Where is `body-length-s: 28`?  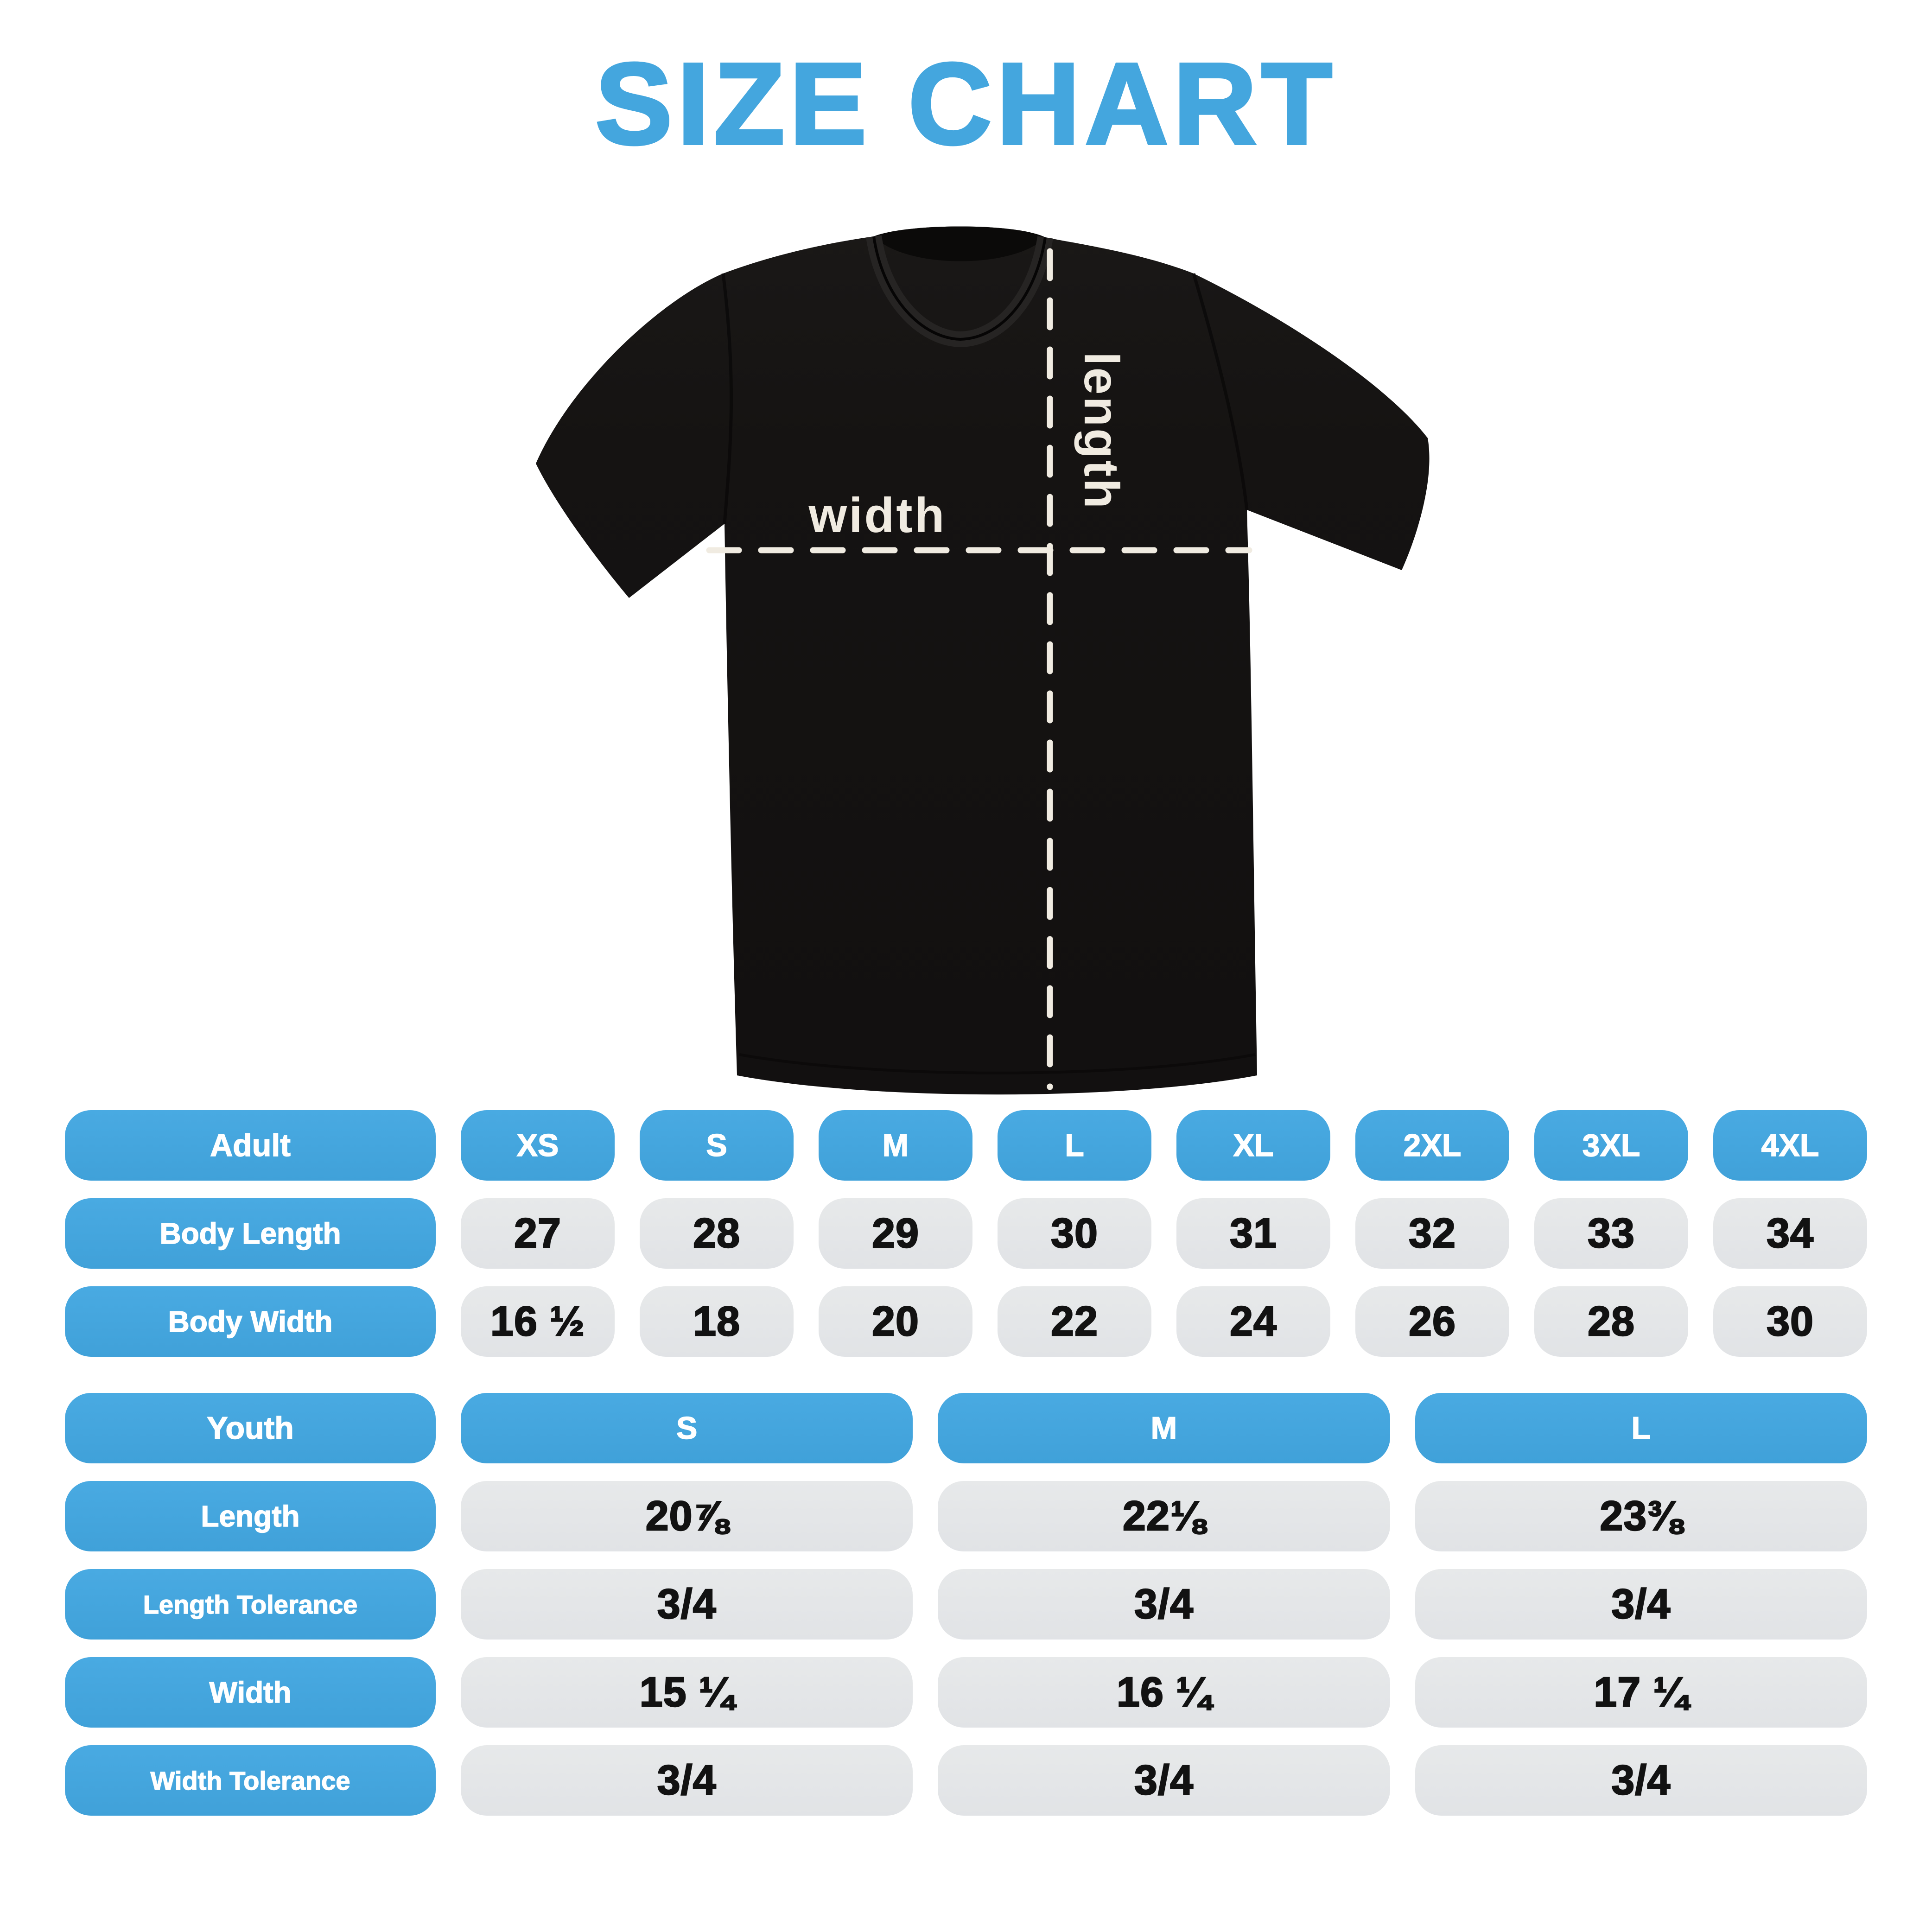 body-length-s: 28 is located at coordinates (717, 1233).